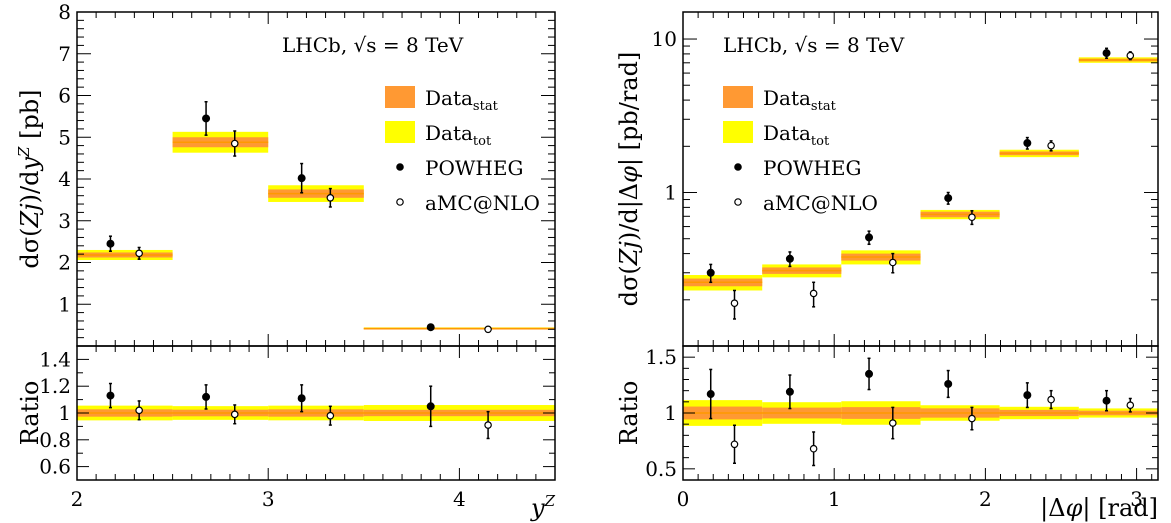 This screenshot has width=1171, height=523. I want to click on ratio-y-tick-label: 0.8, so click(55, 440).